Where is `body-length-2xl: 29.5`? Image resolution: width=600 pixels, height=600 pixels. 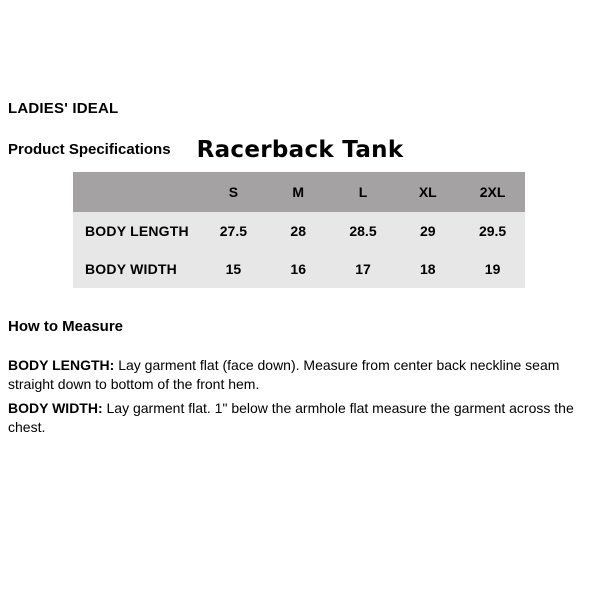
body-length-2xl: 29.5 is located at coordinates (492, 231).